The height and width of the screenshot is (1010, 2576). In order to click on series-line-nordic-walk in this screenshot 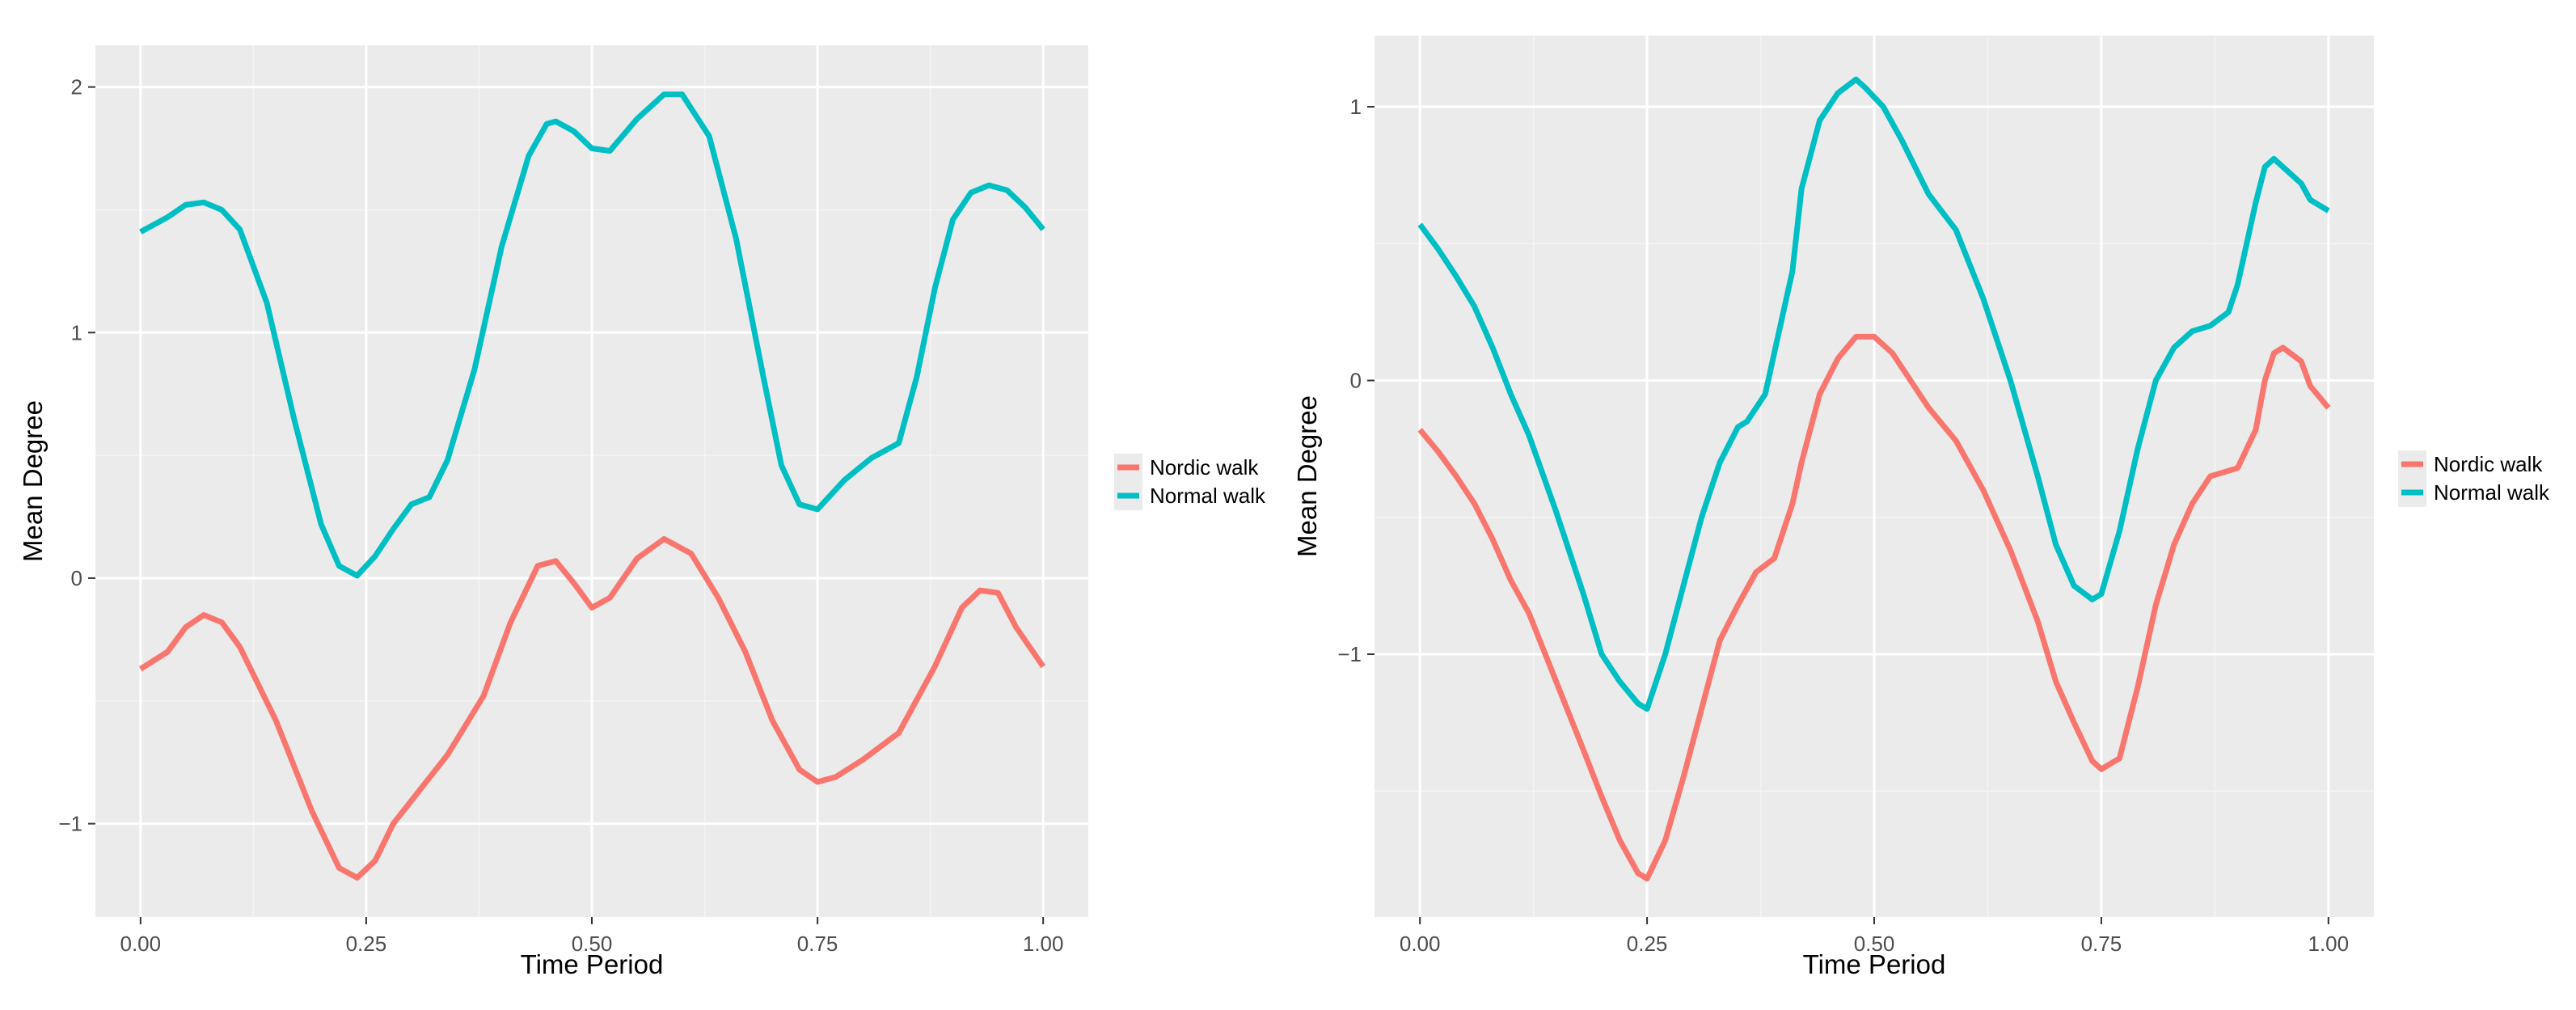, I will do `click(592, 708)`.